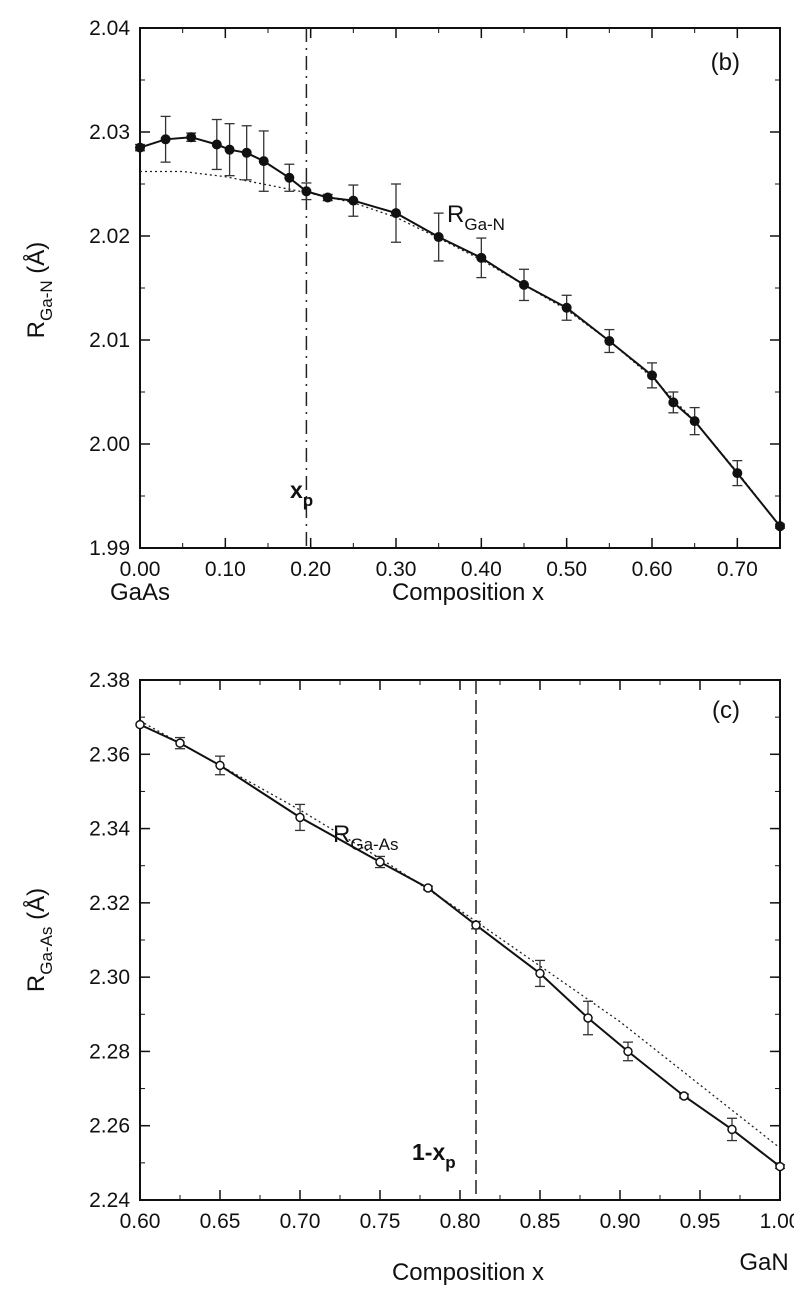 This screenshot has width=794, height=1290. What do you see at coordinates (140, 592) in the screenshot?
I see `x-endpoint-label-gaas: GaAs` at bounding box center [140, 592].